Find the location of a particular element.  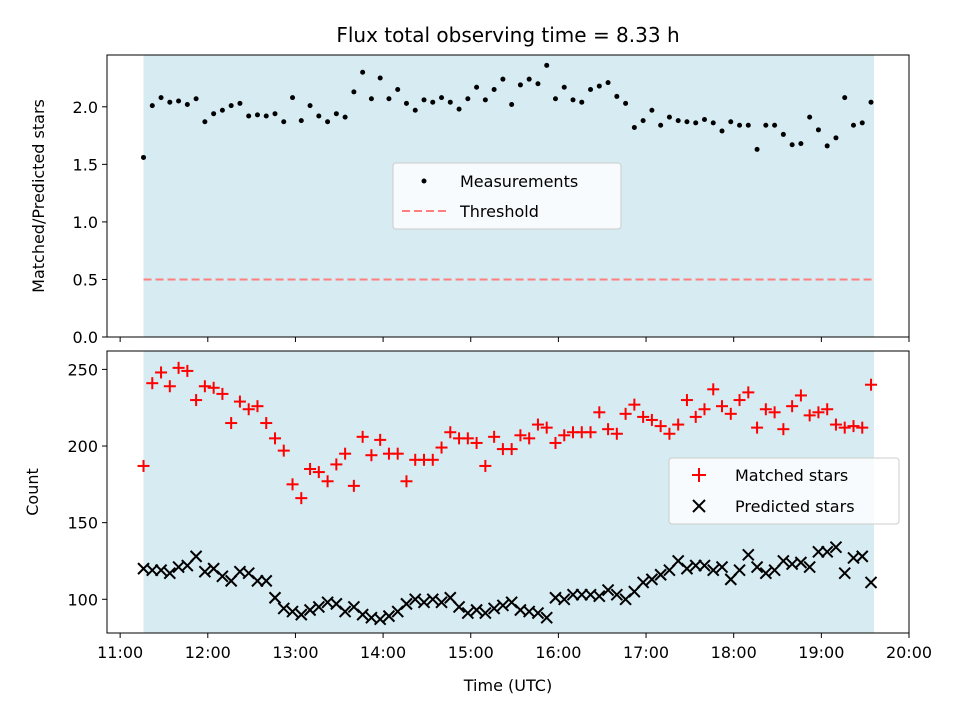

x-tick-label: 17:00 is located at coordinates (646, 652).